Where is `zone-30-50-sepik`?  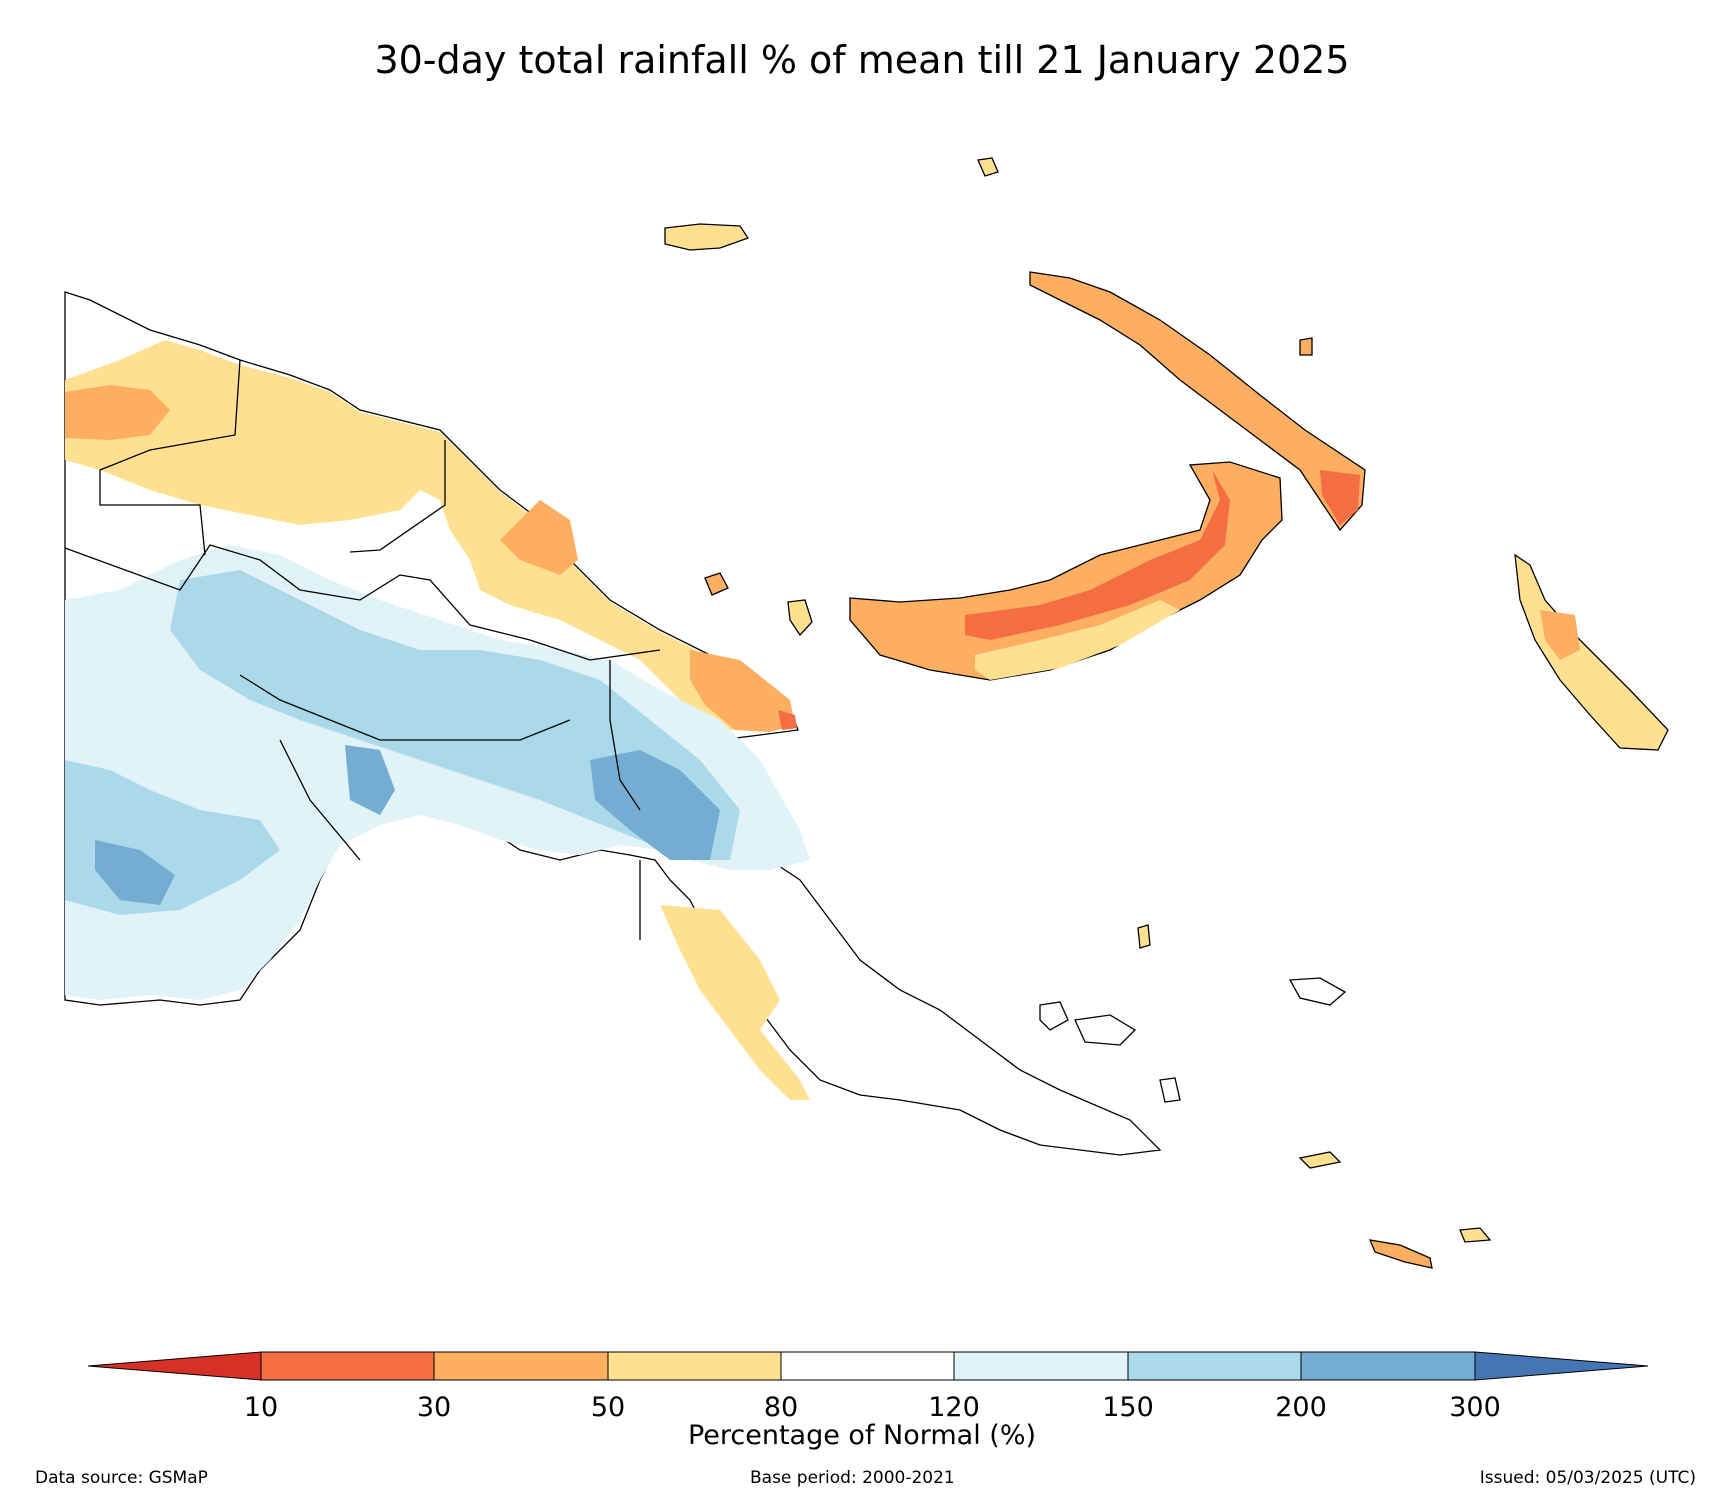 zone-30-50-sepik is located at coordinates (539, 537).